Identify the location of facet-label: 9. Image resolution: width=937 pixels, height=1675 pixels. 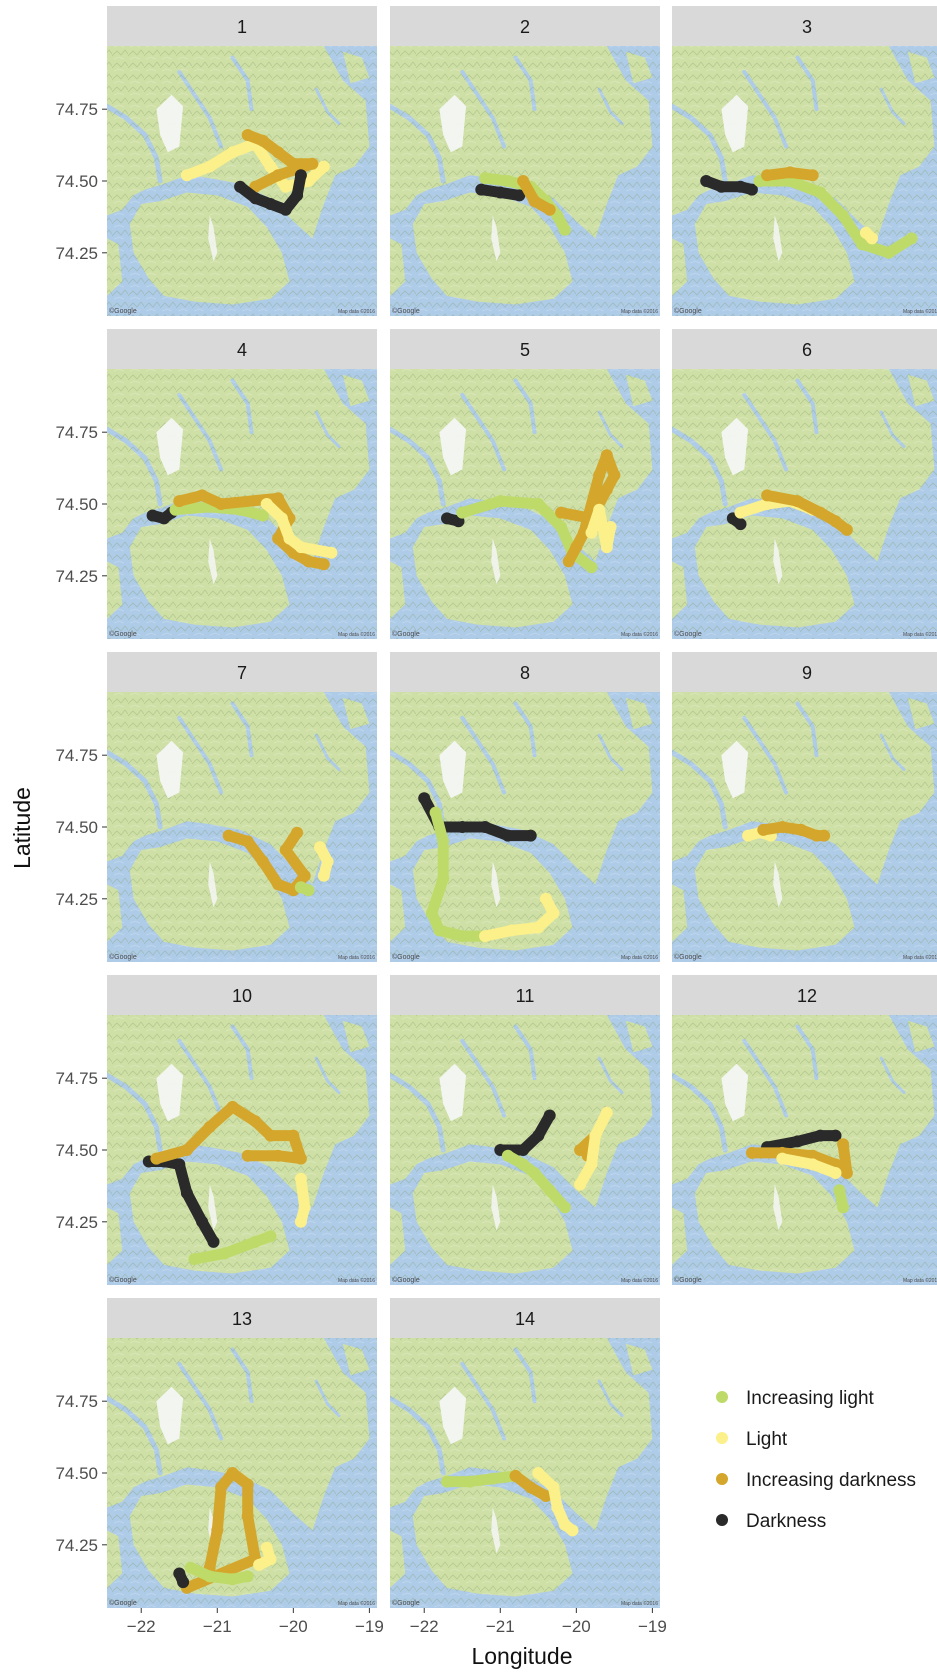
(807, 673).